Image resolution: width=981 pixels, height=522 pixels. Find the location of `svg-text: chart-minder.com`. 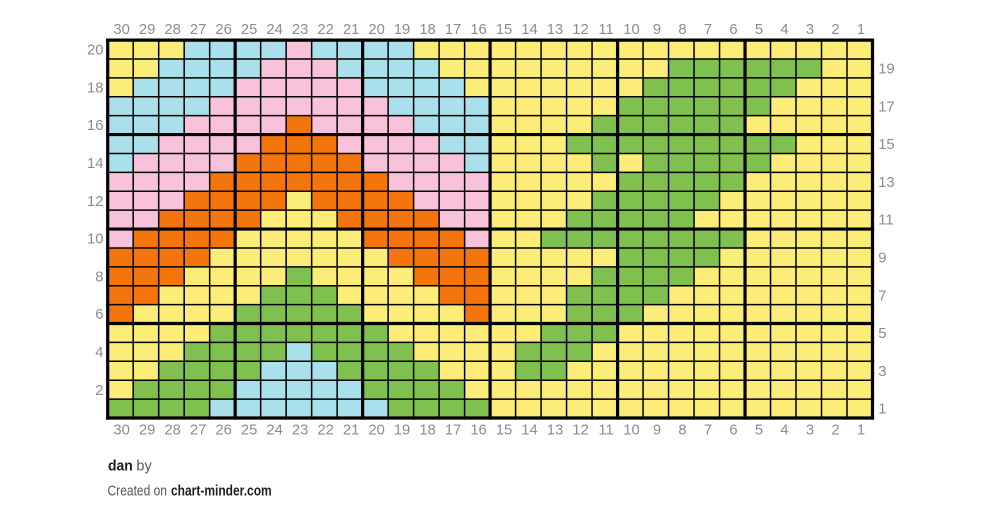

svg-text: chart-minder.com is located at coordinates (221, 492).